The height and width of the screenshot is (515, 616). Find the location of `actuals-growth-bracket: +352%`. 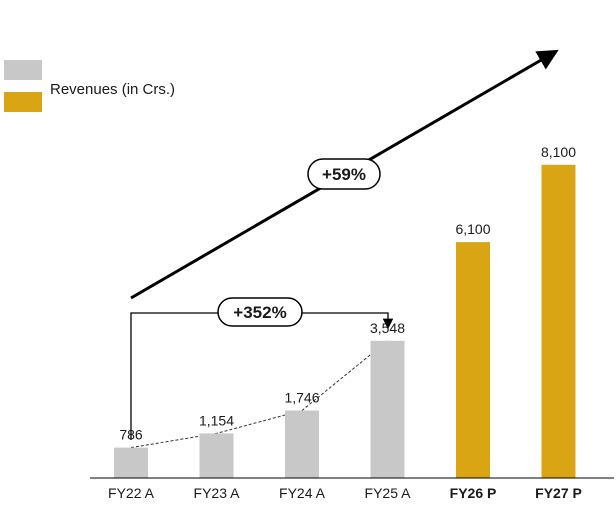

actuals-growth-bracket: +352% is located at coordinates (262, 368).